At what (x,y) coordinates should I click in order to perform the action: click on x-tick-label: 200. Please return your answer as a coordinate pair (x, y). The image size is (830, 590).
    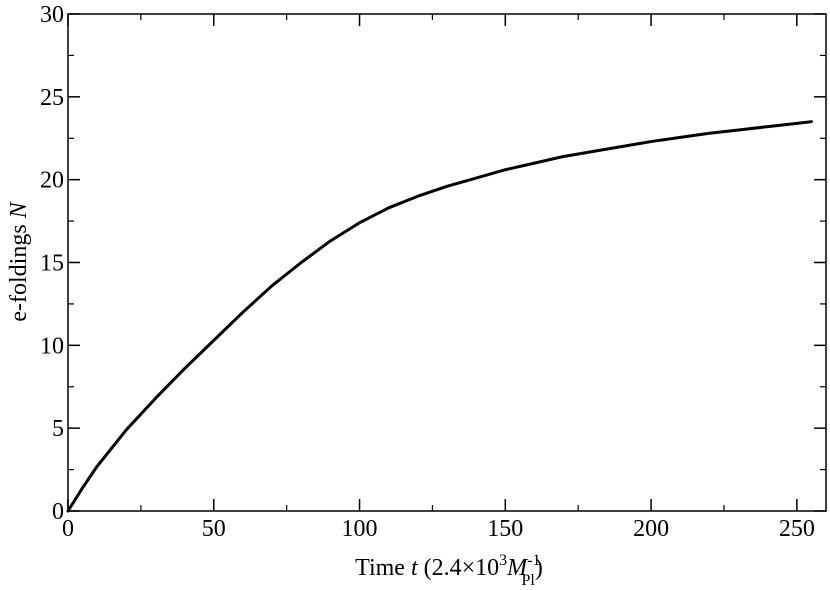
    Looking at the image, I should click on (651, 529).